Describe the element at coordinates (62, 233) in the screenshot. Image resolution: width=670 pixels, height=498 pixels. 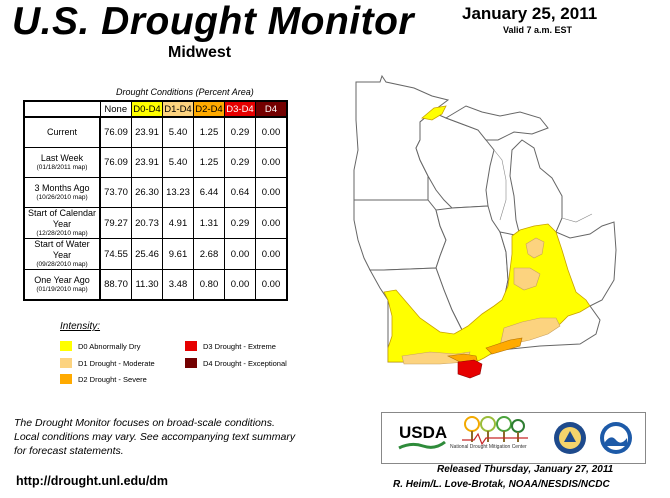
I see `row-label-date: (12/28/2010 map)` at that location.